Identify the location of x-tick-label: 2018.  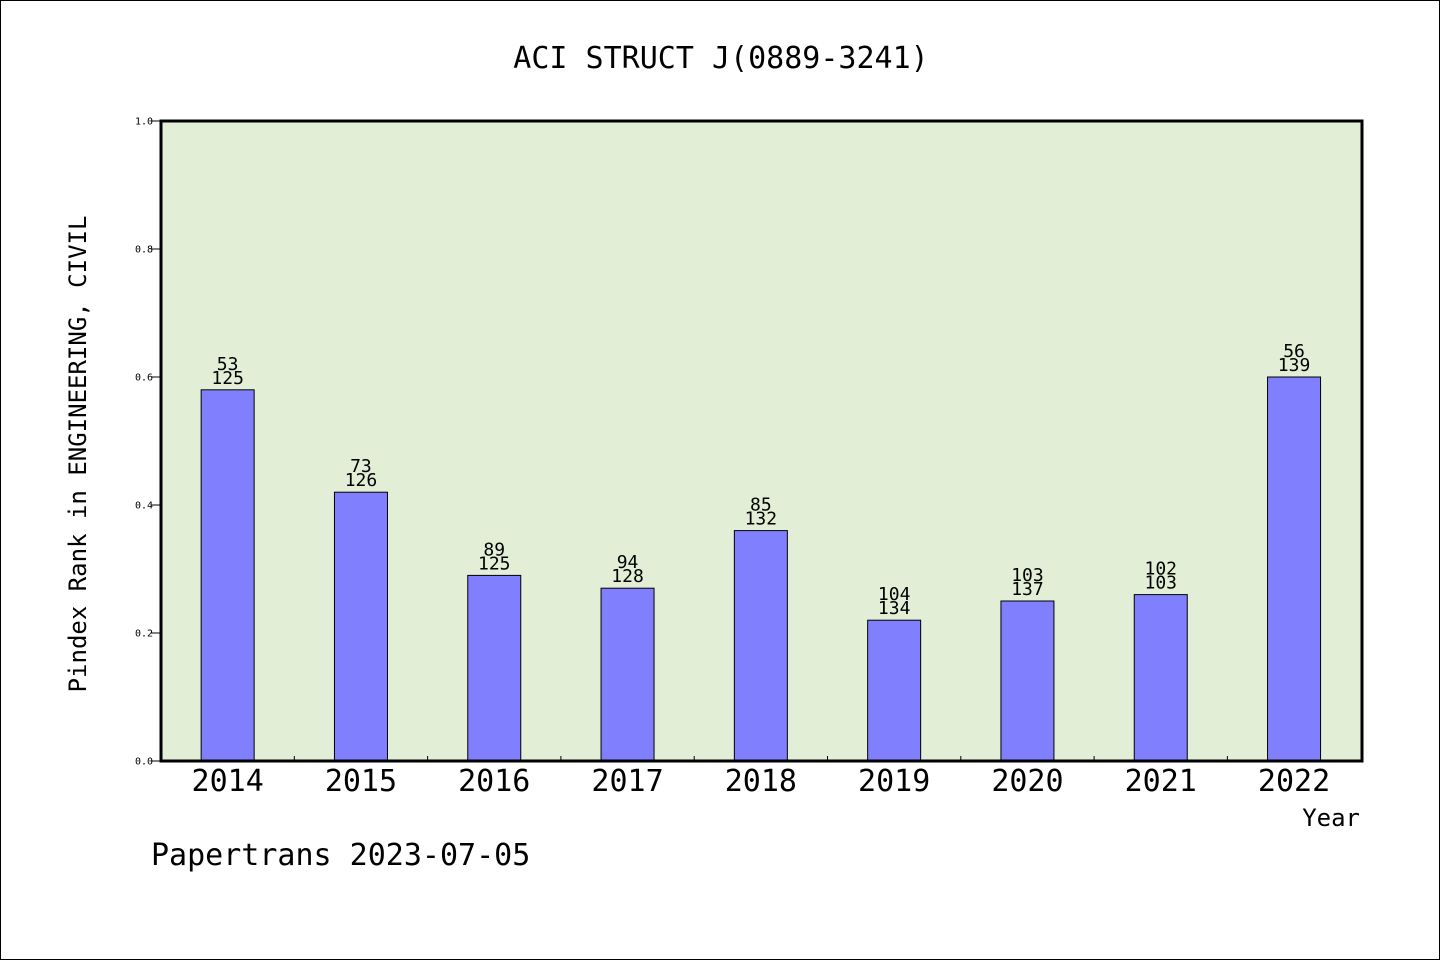
(761, 781).